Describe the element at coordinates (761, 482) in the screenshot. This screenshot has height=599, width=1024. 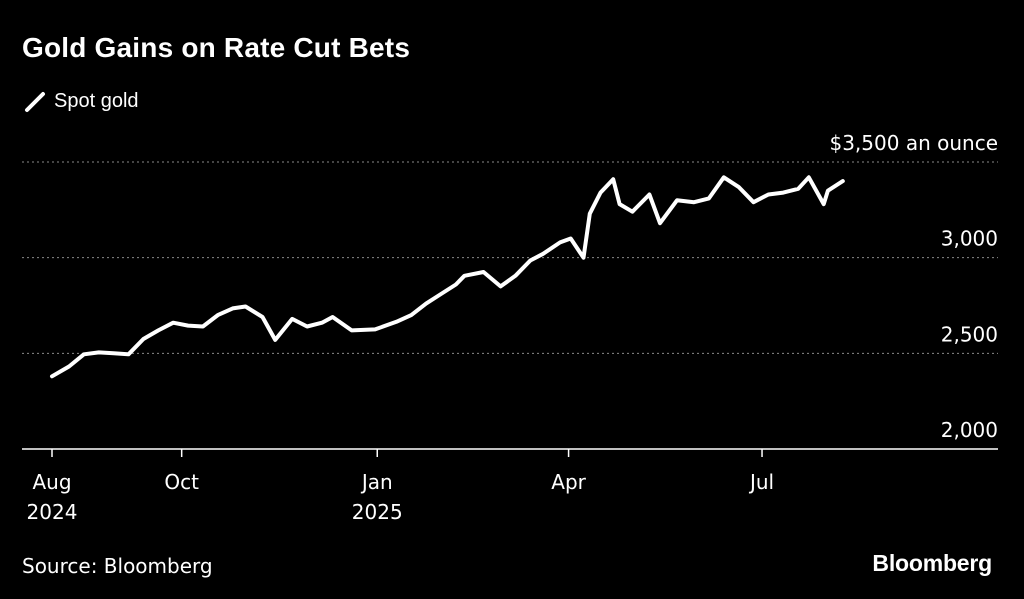
I see `x-tick-label: Jul` at that location.